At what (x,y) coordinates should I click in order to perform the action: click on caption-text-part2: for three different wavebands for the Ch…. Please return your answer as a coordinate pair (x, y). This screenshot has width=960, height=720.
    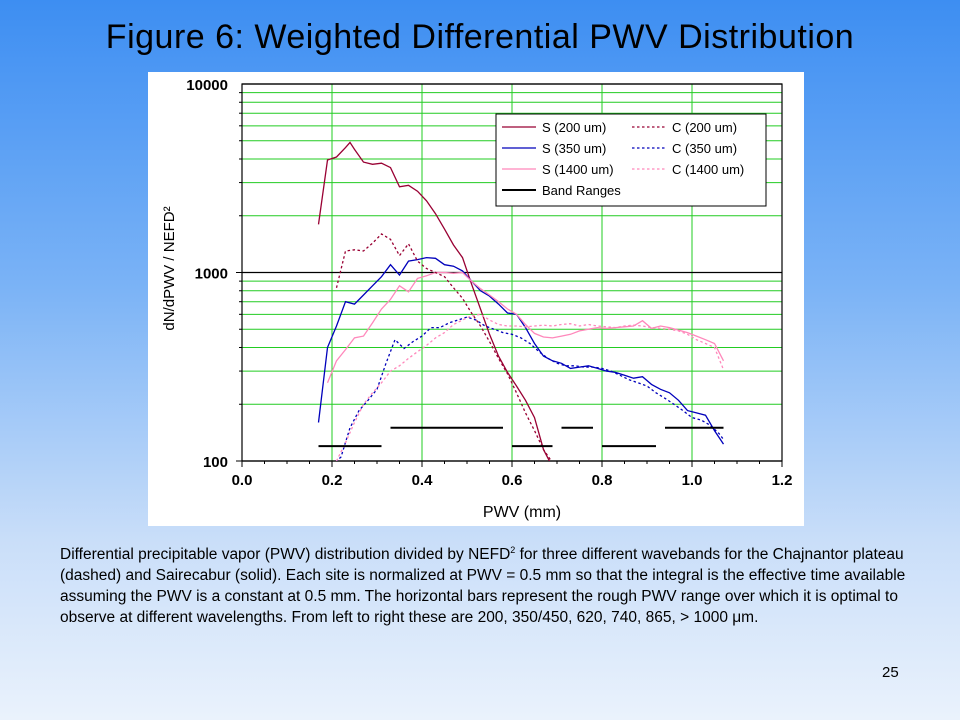
    Looking at the image, I should click on (483, 586).